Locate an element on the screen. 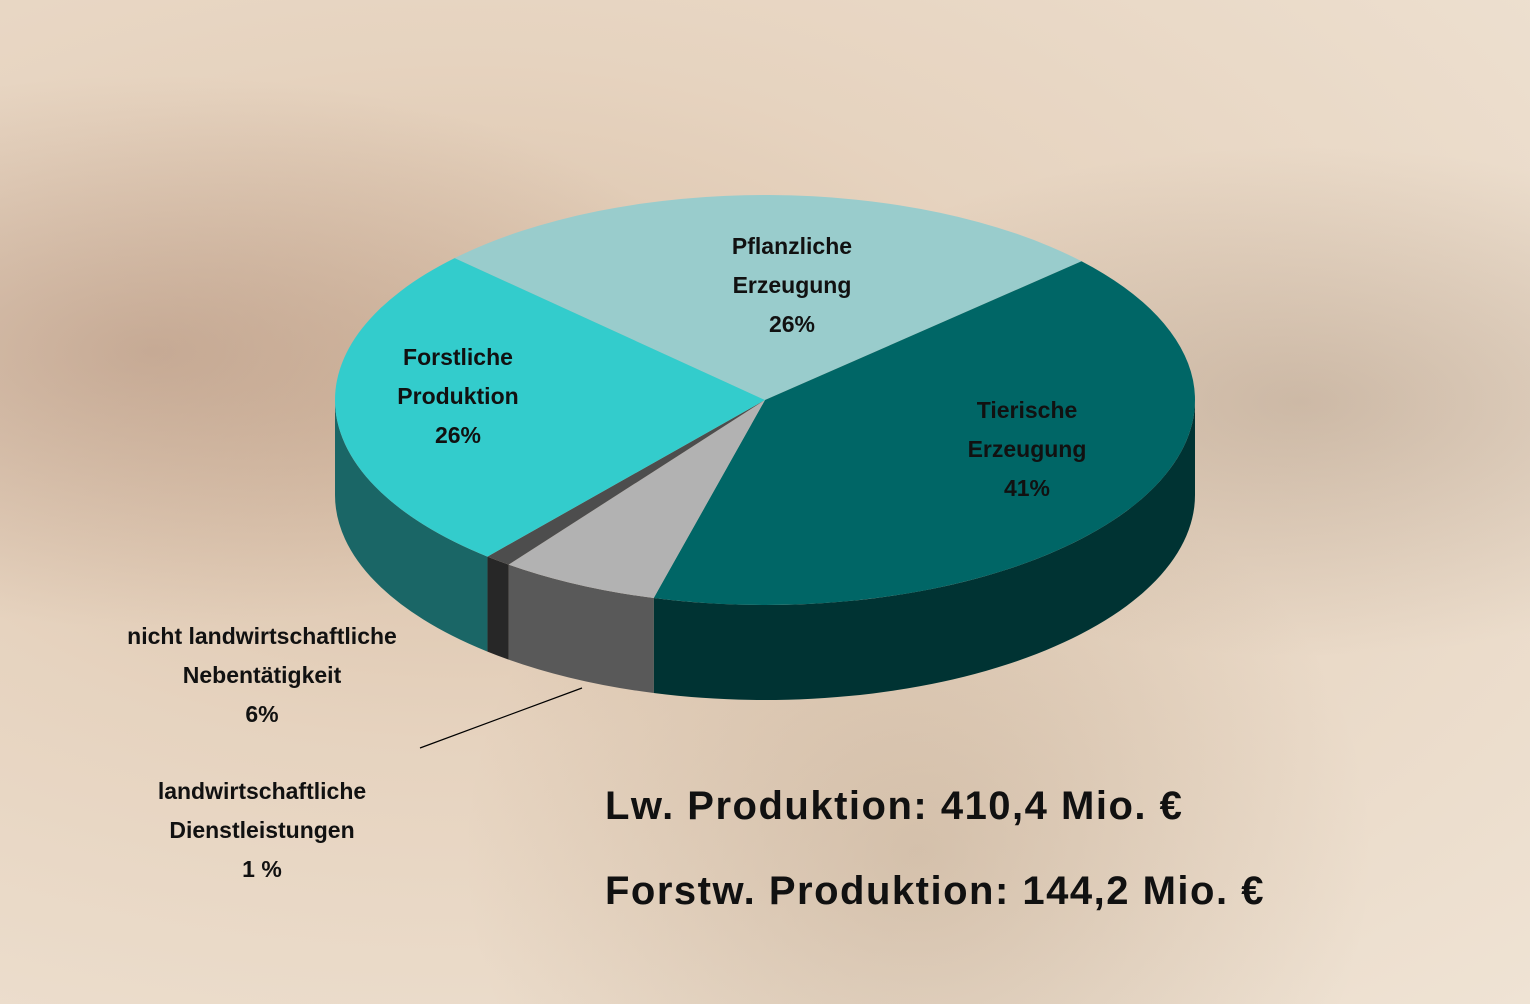 Image resolution: width=1530 pixels, height=1004 pixels. value-label: 1 % is located at coordinates (262, 869).